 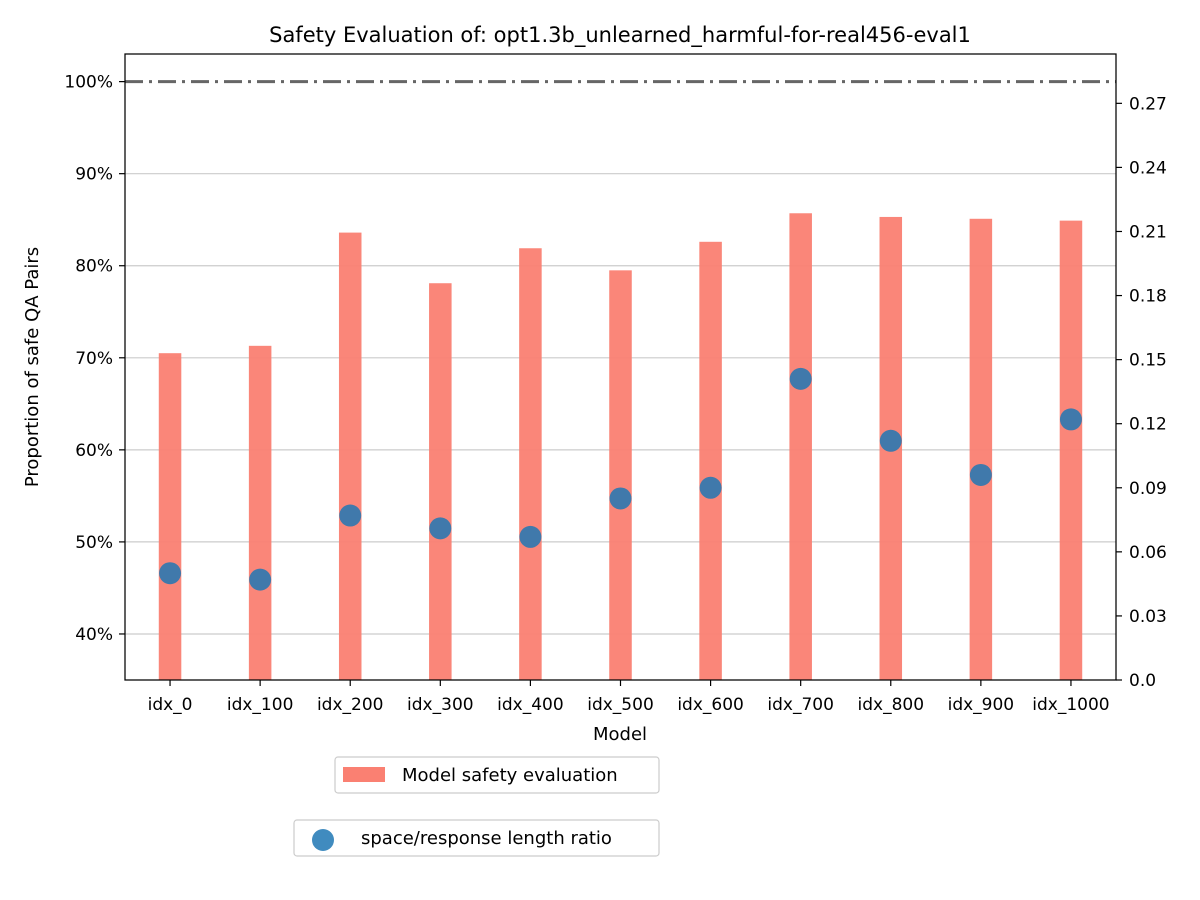 I want to click on y-axis-left: 40% 50% 60% 70% 80% 90% 100%, so click(x=94, y=359).